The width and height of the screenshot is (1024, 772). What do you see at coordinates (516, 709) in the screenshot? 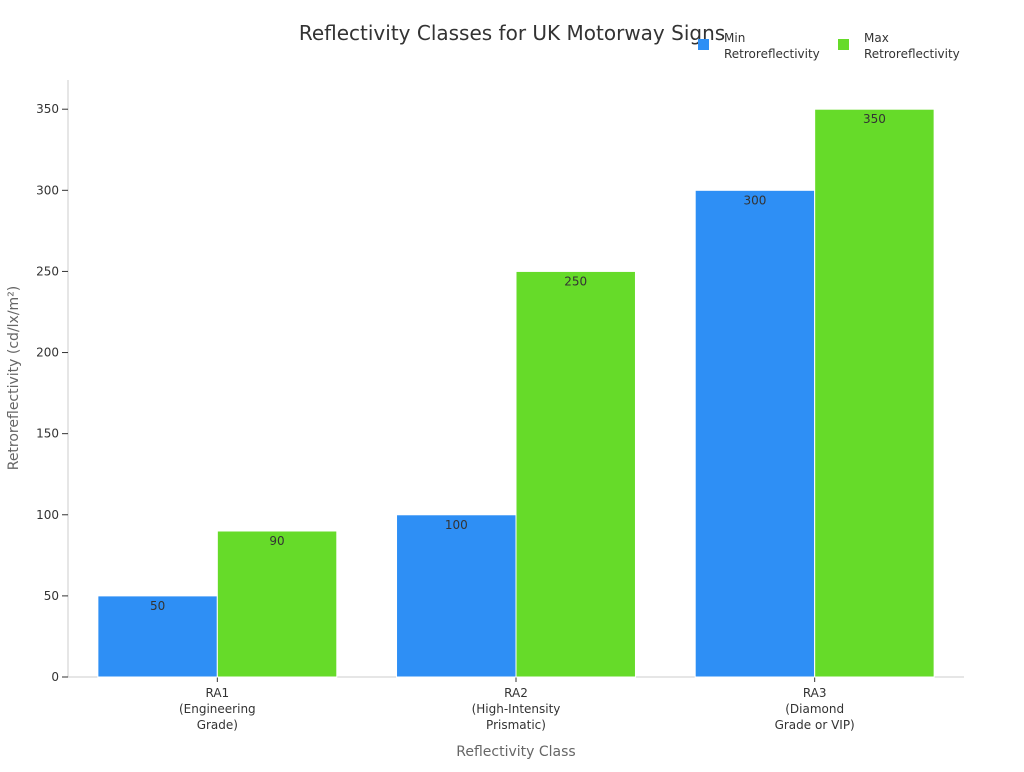
I see `x-tick-label: RA2 (High-Intensity Prismatic)` at bounding box center [516, 709].